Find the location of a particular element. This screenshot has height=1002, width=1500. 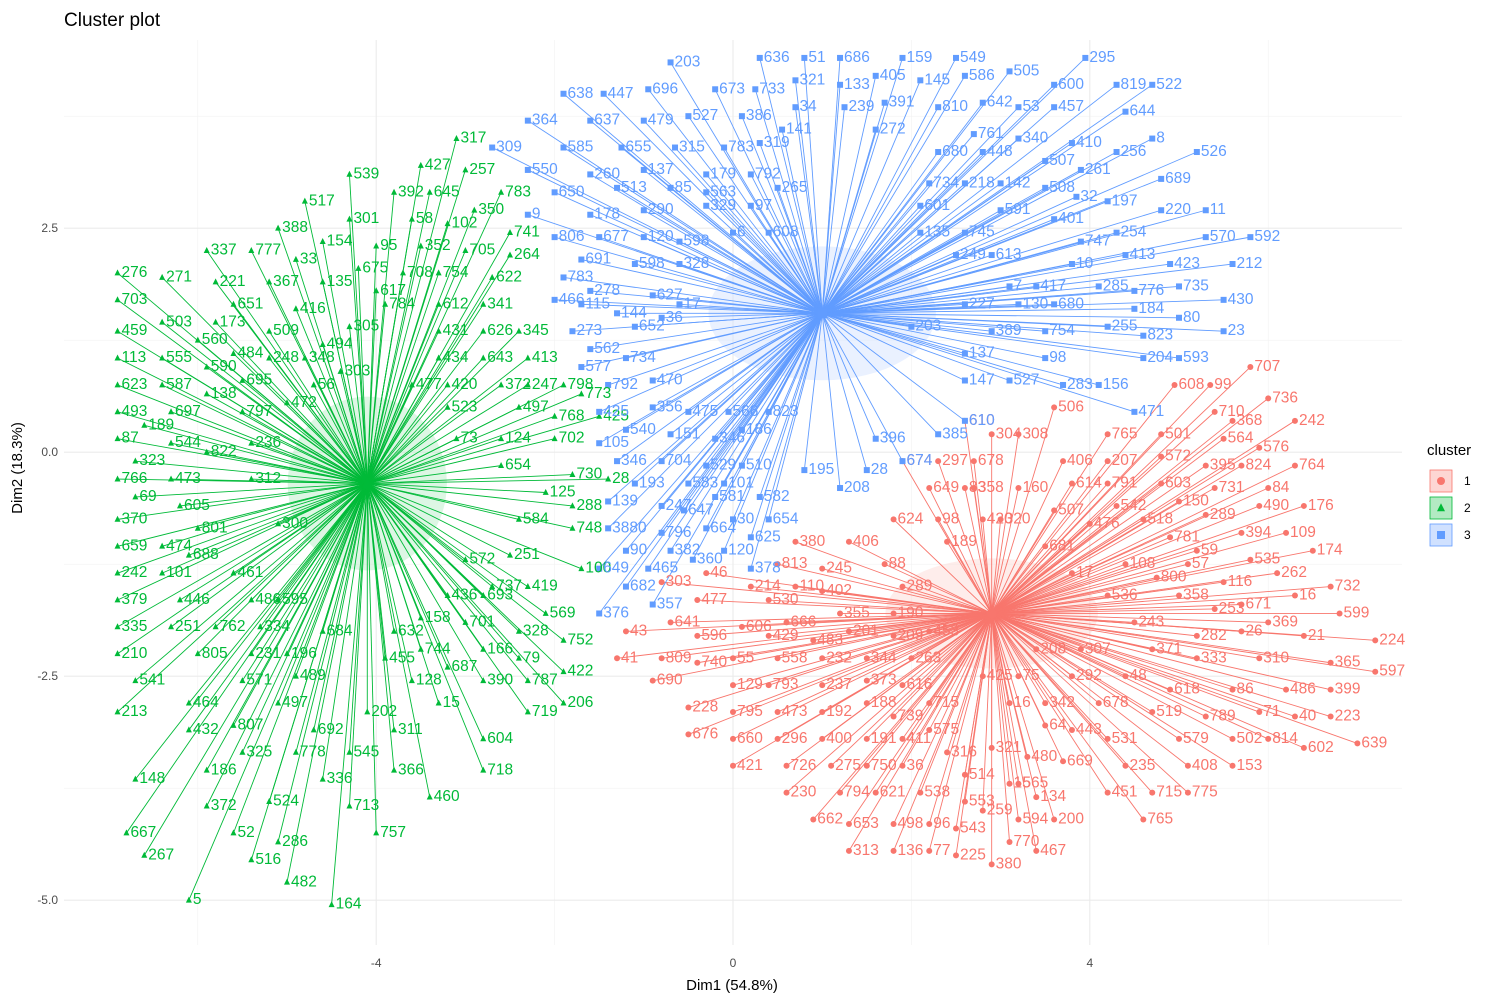

cluster-3-point-label: 265 is located at coordinates (795, 187).